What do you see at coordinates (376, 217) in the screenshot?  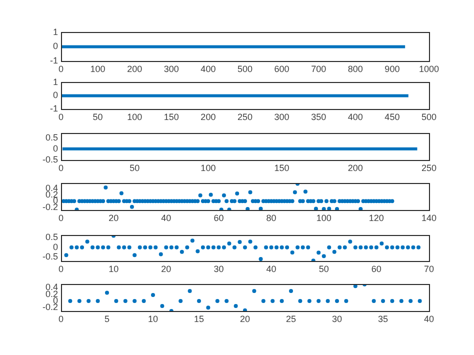 I see `x-tick-label: 120` at bounding box center [376, 217].